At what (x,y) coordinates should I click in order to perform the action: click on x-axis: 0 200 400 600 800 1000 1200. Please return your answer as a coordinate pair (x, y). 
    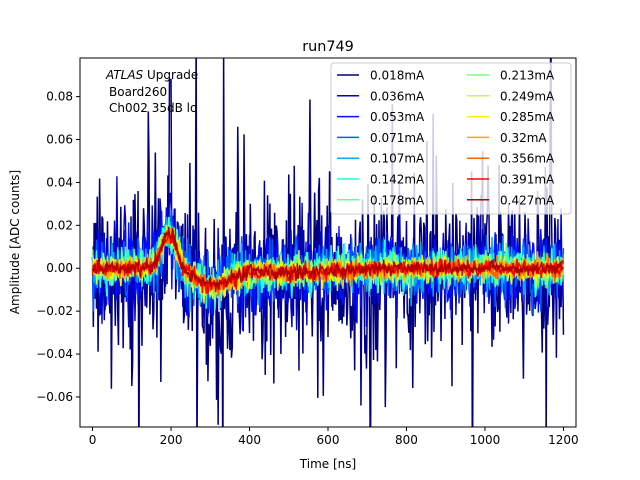
    Looking at the image, I should click on (334, 437).